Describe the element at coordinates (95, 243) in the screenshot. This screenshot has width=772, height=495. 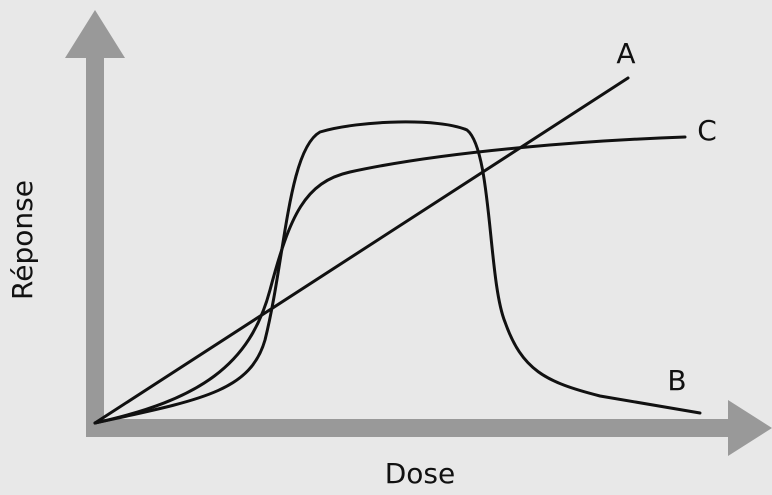
I see `y-axis` at that location.